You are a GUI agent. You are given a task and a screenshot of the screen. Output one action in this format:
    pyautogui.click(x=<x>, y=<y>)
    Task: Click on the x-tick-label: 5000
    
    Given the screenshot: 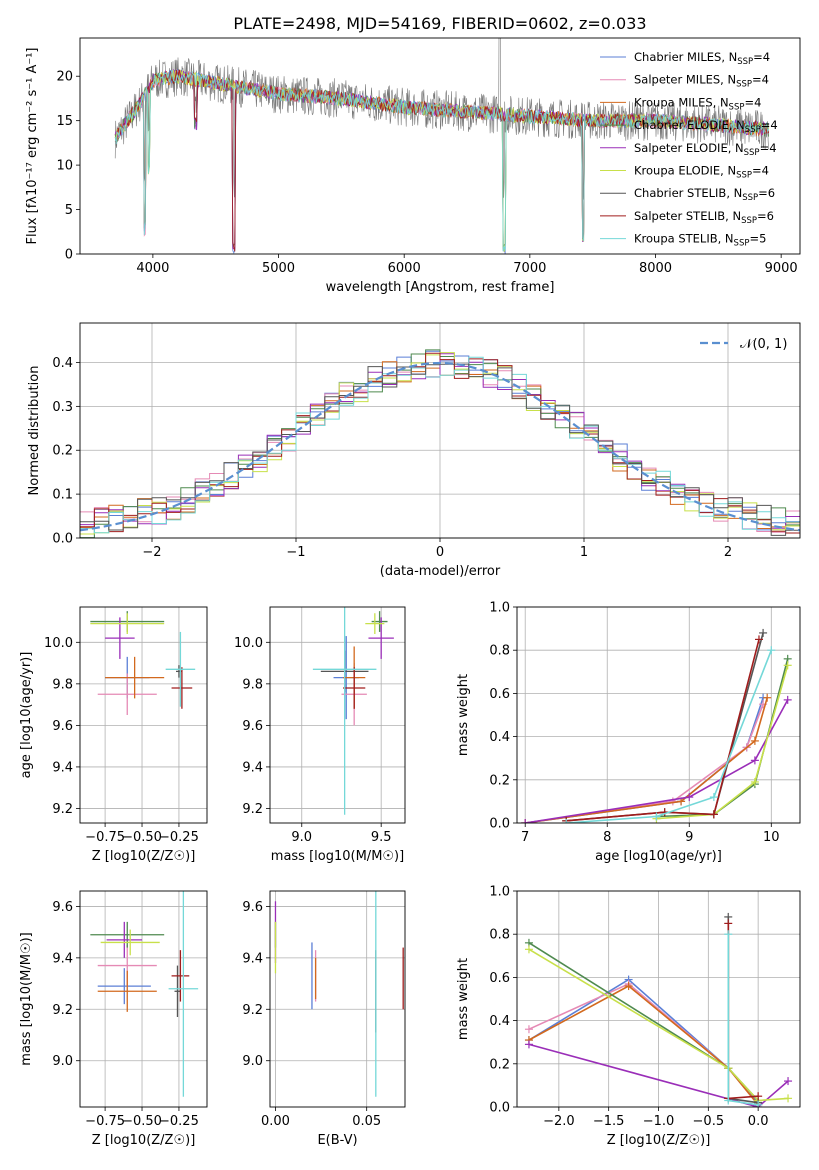 What is the action you would take?
    pyautogui.click(x=278, y=268)
    